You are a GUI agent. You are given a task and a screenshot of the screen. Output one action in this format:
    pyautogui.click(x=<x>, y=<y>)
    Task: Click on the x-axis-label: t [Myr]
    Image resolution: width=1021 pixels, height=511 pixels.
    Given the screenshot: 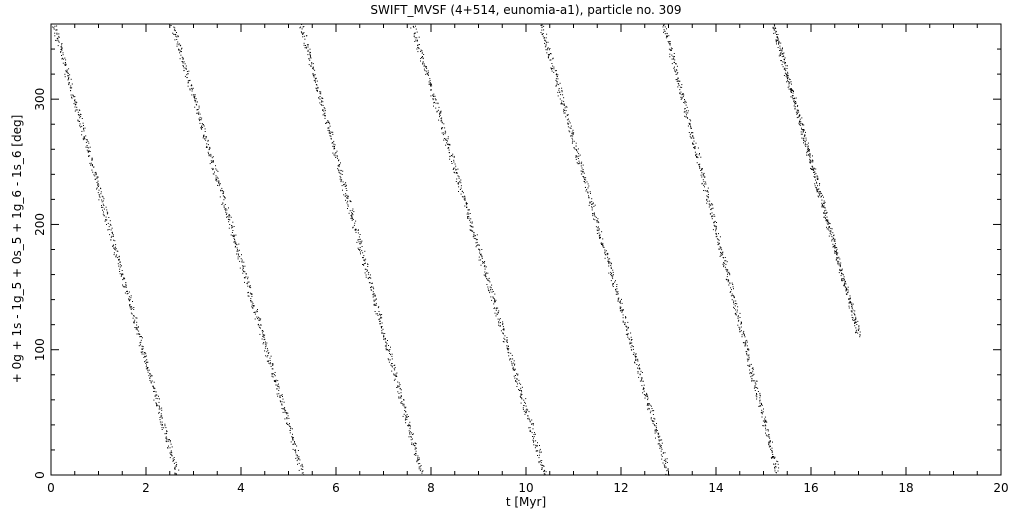 What is the action you would take?
    pyautogui.click(x=526, y=502)
    